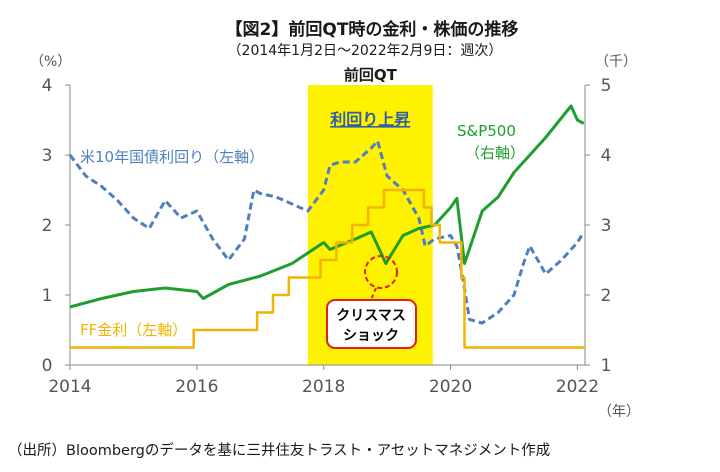  I want to click on left-tick-label: 4, so click(47, 86).